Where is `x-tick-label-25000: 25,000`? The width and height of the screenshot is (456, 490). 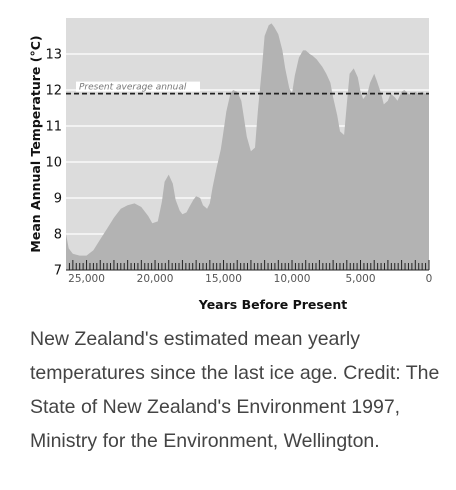
x-tick-label-25000: 25,000 is located at coordinates (86, 279).